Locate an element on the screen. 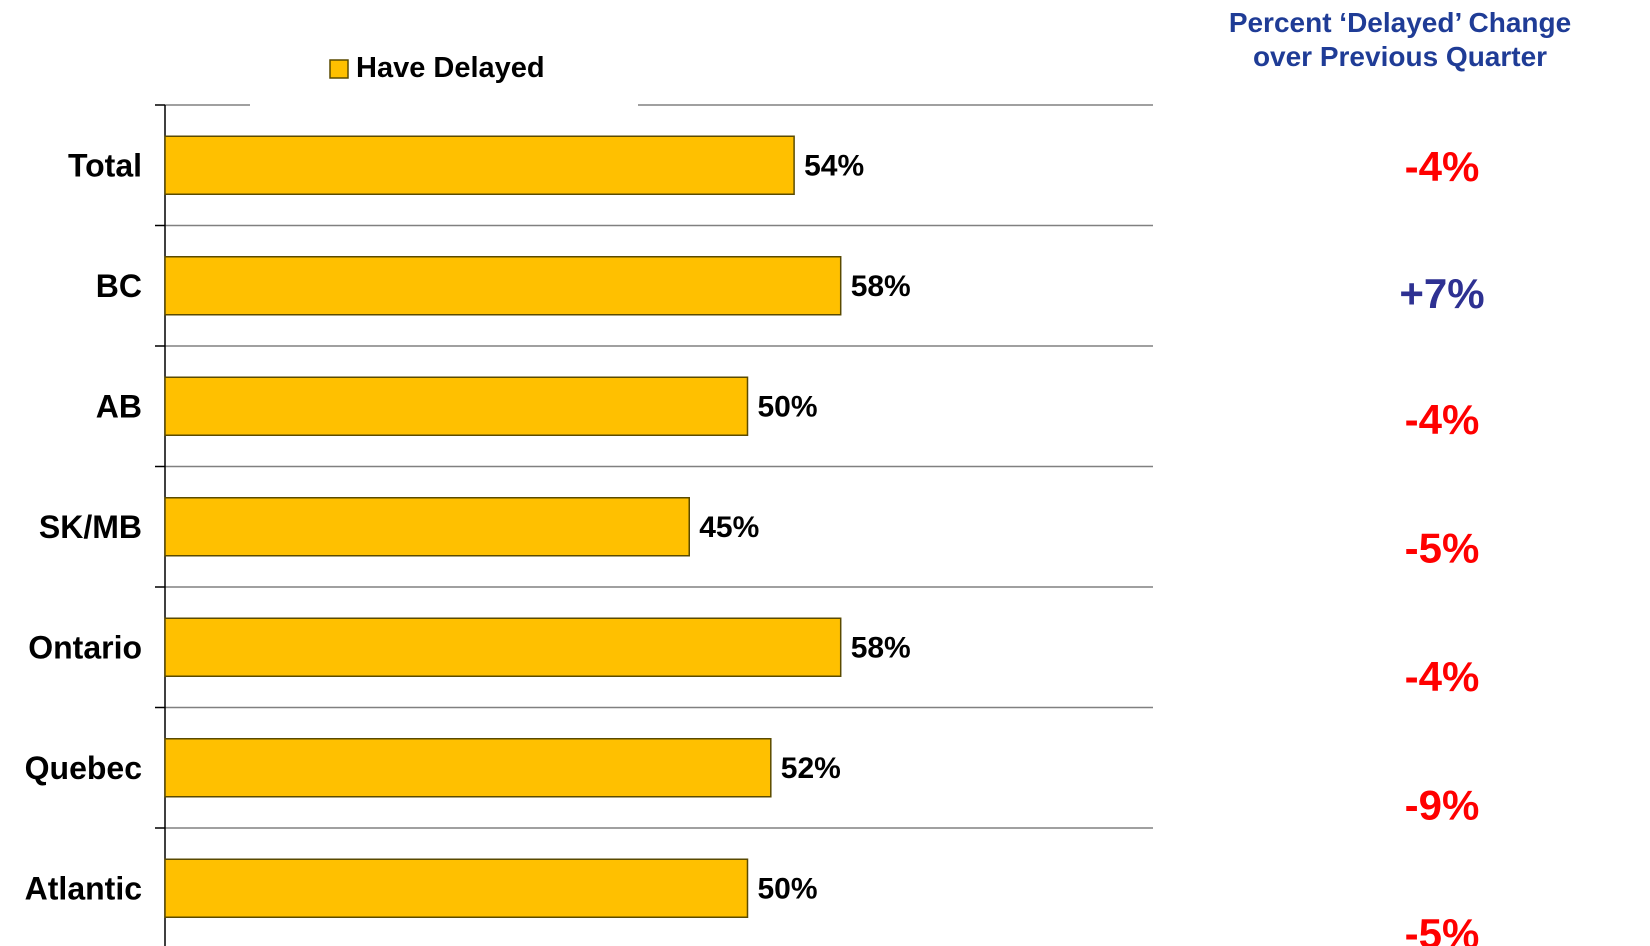 The image size is (1650, 946). category-label: Quebec is located at coordinates (83, 768).